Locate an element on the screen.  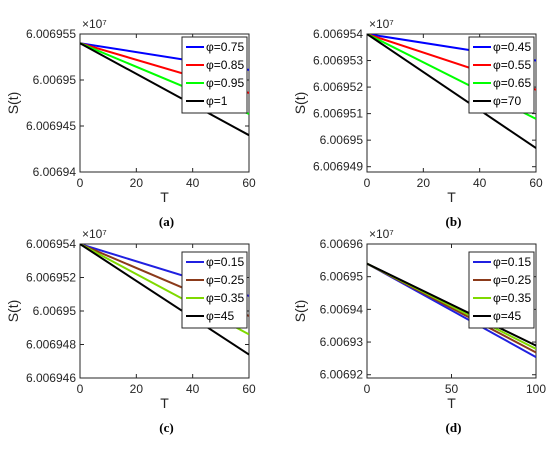
y-tick-label: 6.006949 is located at coordinates (338, 167).